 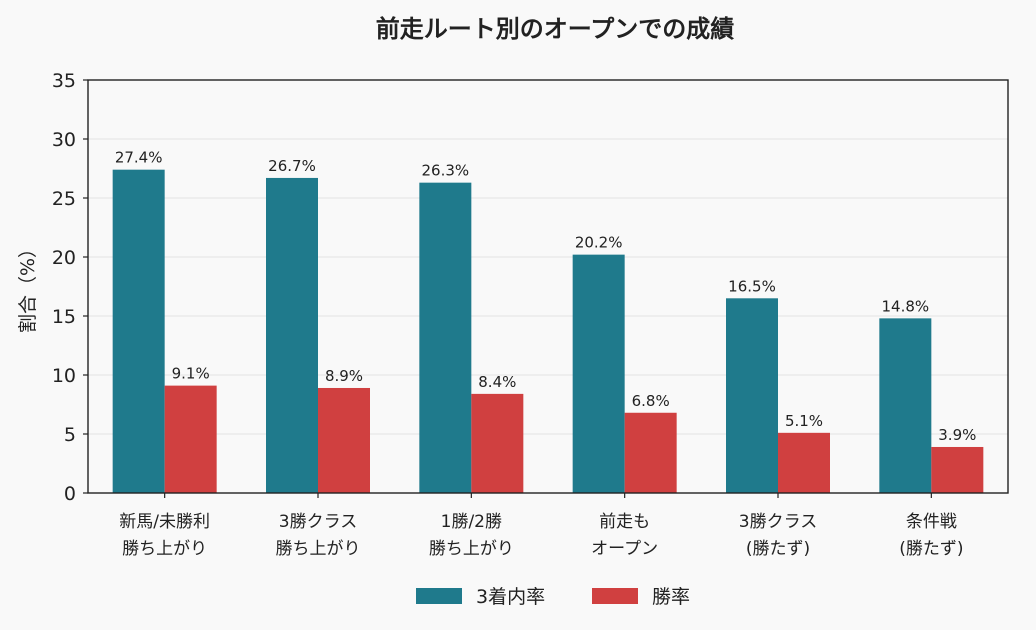 What do you see at coordinates (344, 376) in the screenshot?
I see `bar-data-label: 8.9%` at bounding box center [344, 376].